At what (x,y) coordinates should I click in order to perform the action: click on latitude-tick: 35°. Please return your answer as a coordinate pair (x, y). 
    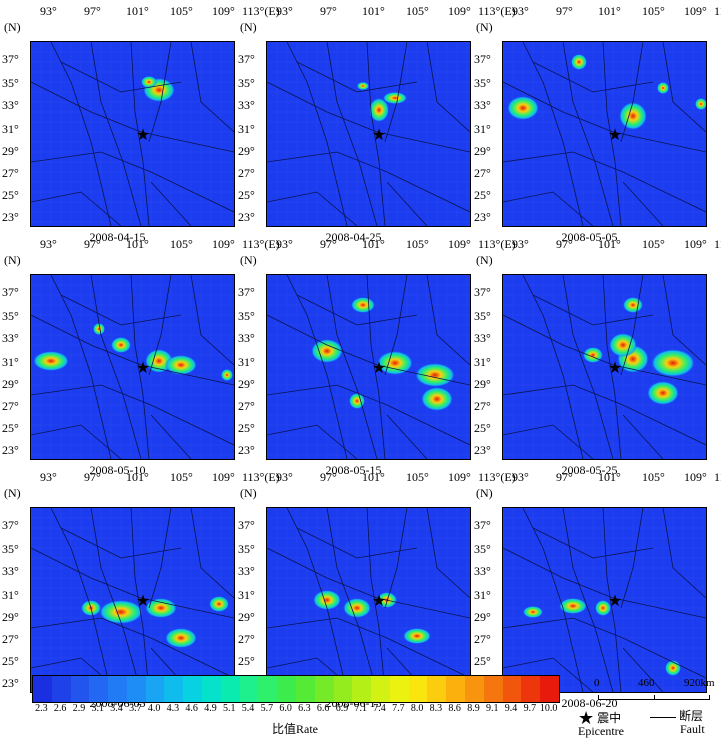
    Looking at the image, I should click on (10, 316).